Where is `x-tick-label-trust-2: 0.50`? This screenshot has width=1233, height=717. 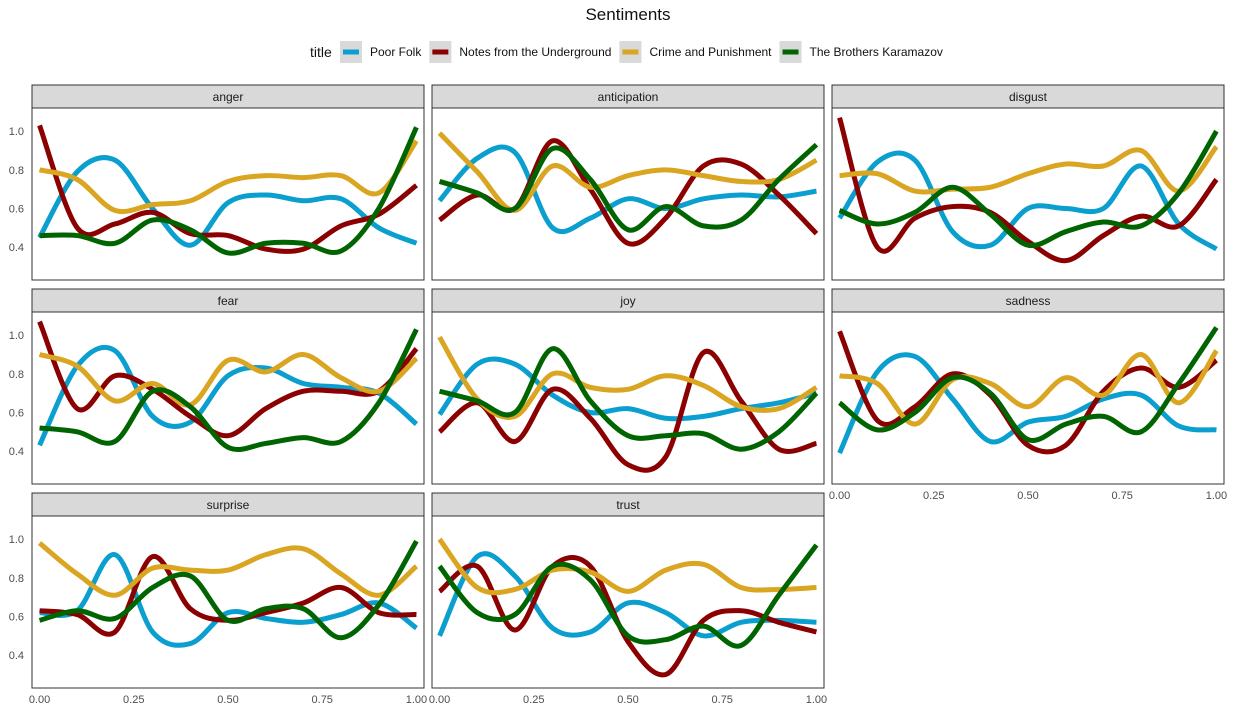
x-tick-label-trust-2: 0.50 is located at coordinates (627, 700).